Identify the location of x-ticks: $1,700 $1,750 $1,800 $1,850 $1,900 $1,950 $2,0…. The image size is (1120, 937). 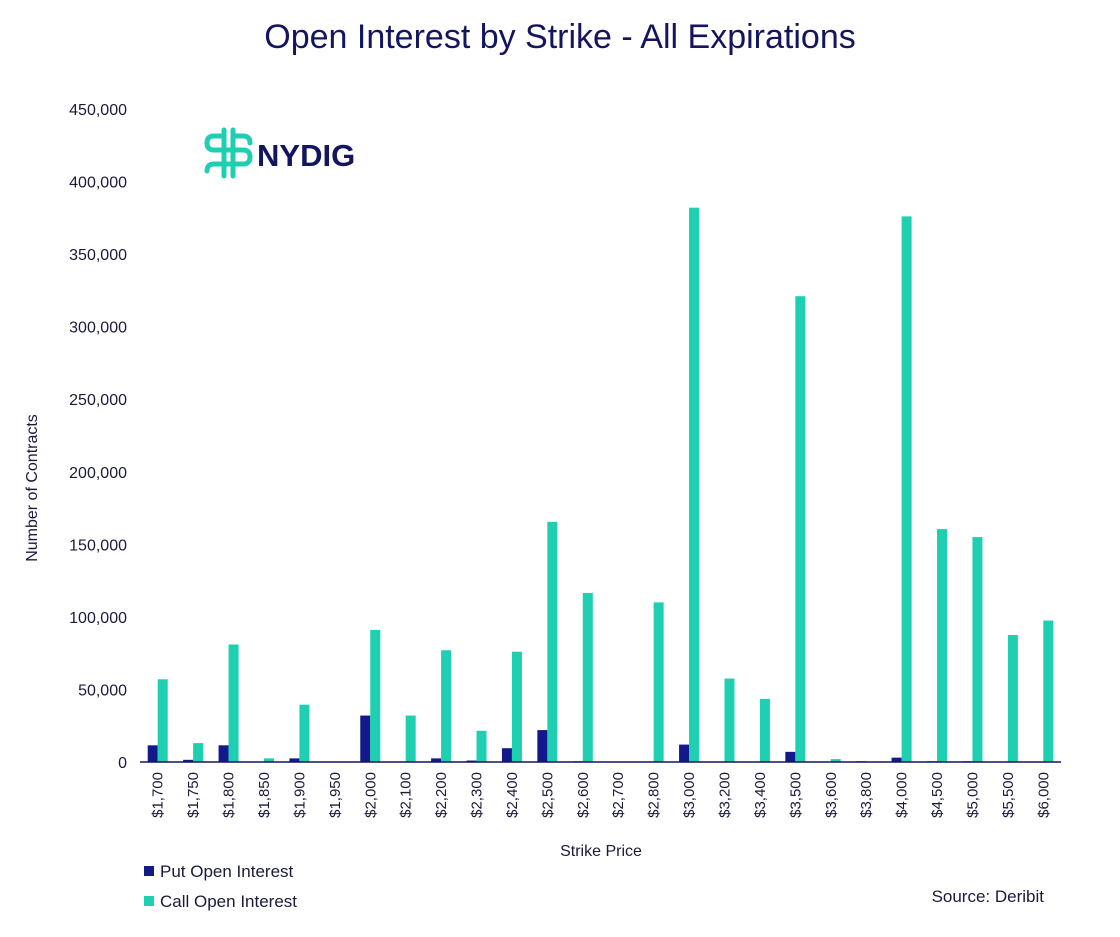
(601, 795).